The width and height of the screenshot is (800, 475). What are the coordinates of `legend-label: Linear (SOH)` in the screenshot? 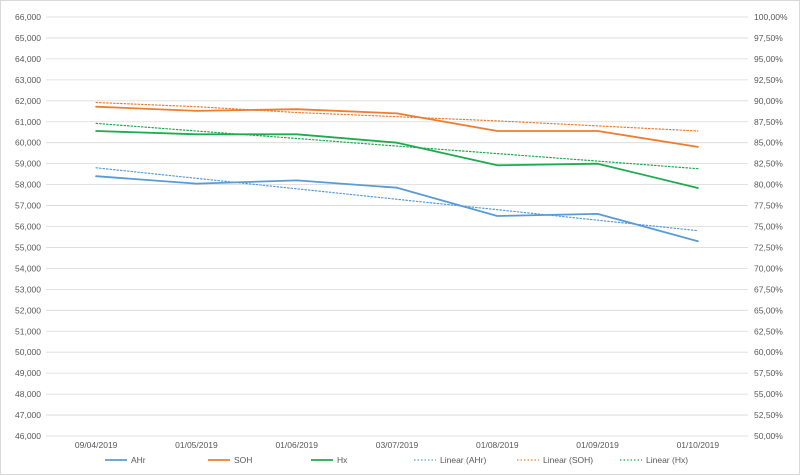 It's located at (568, 460).